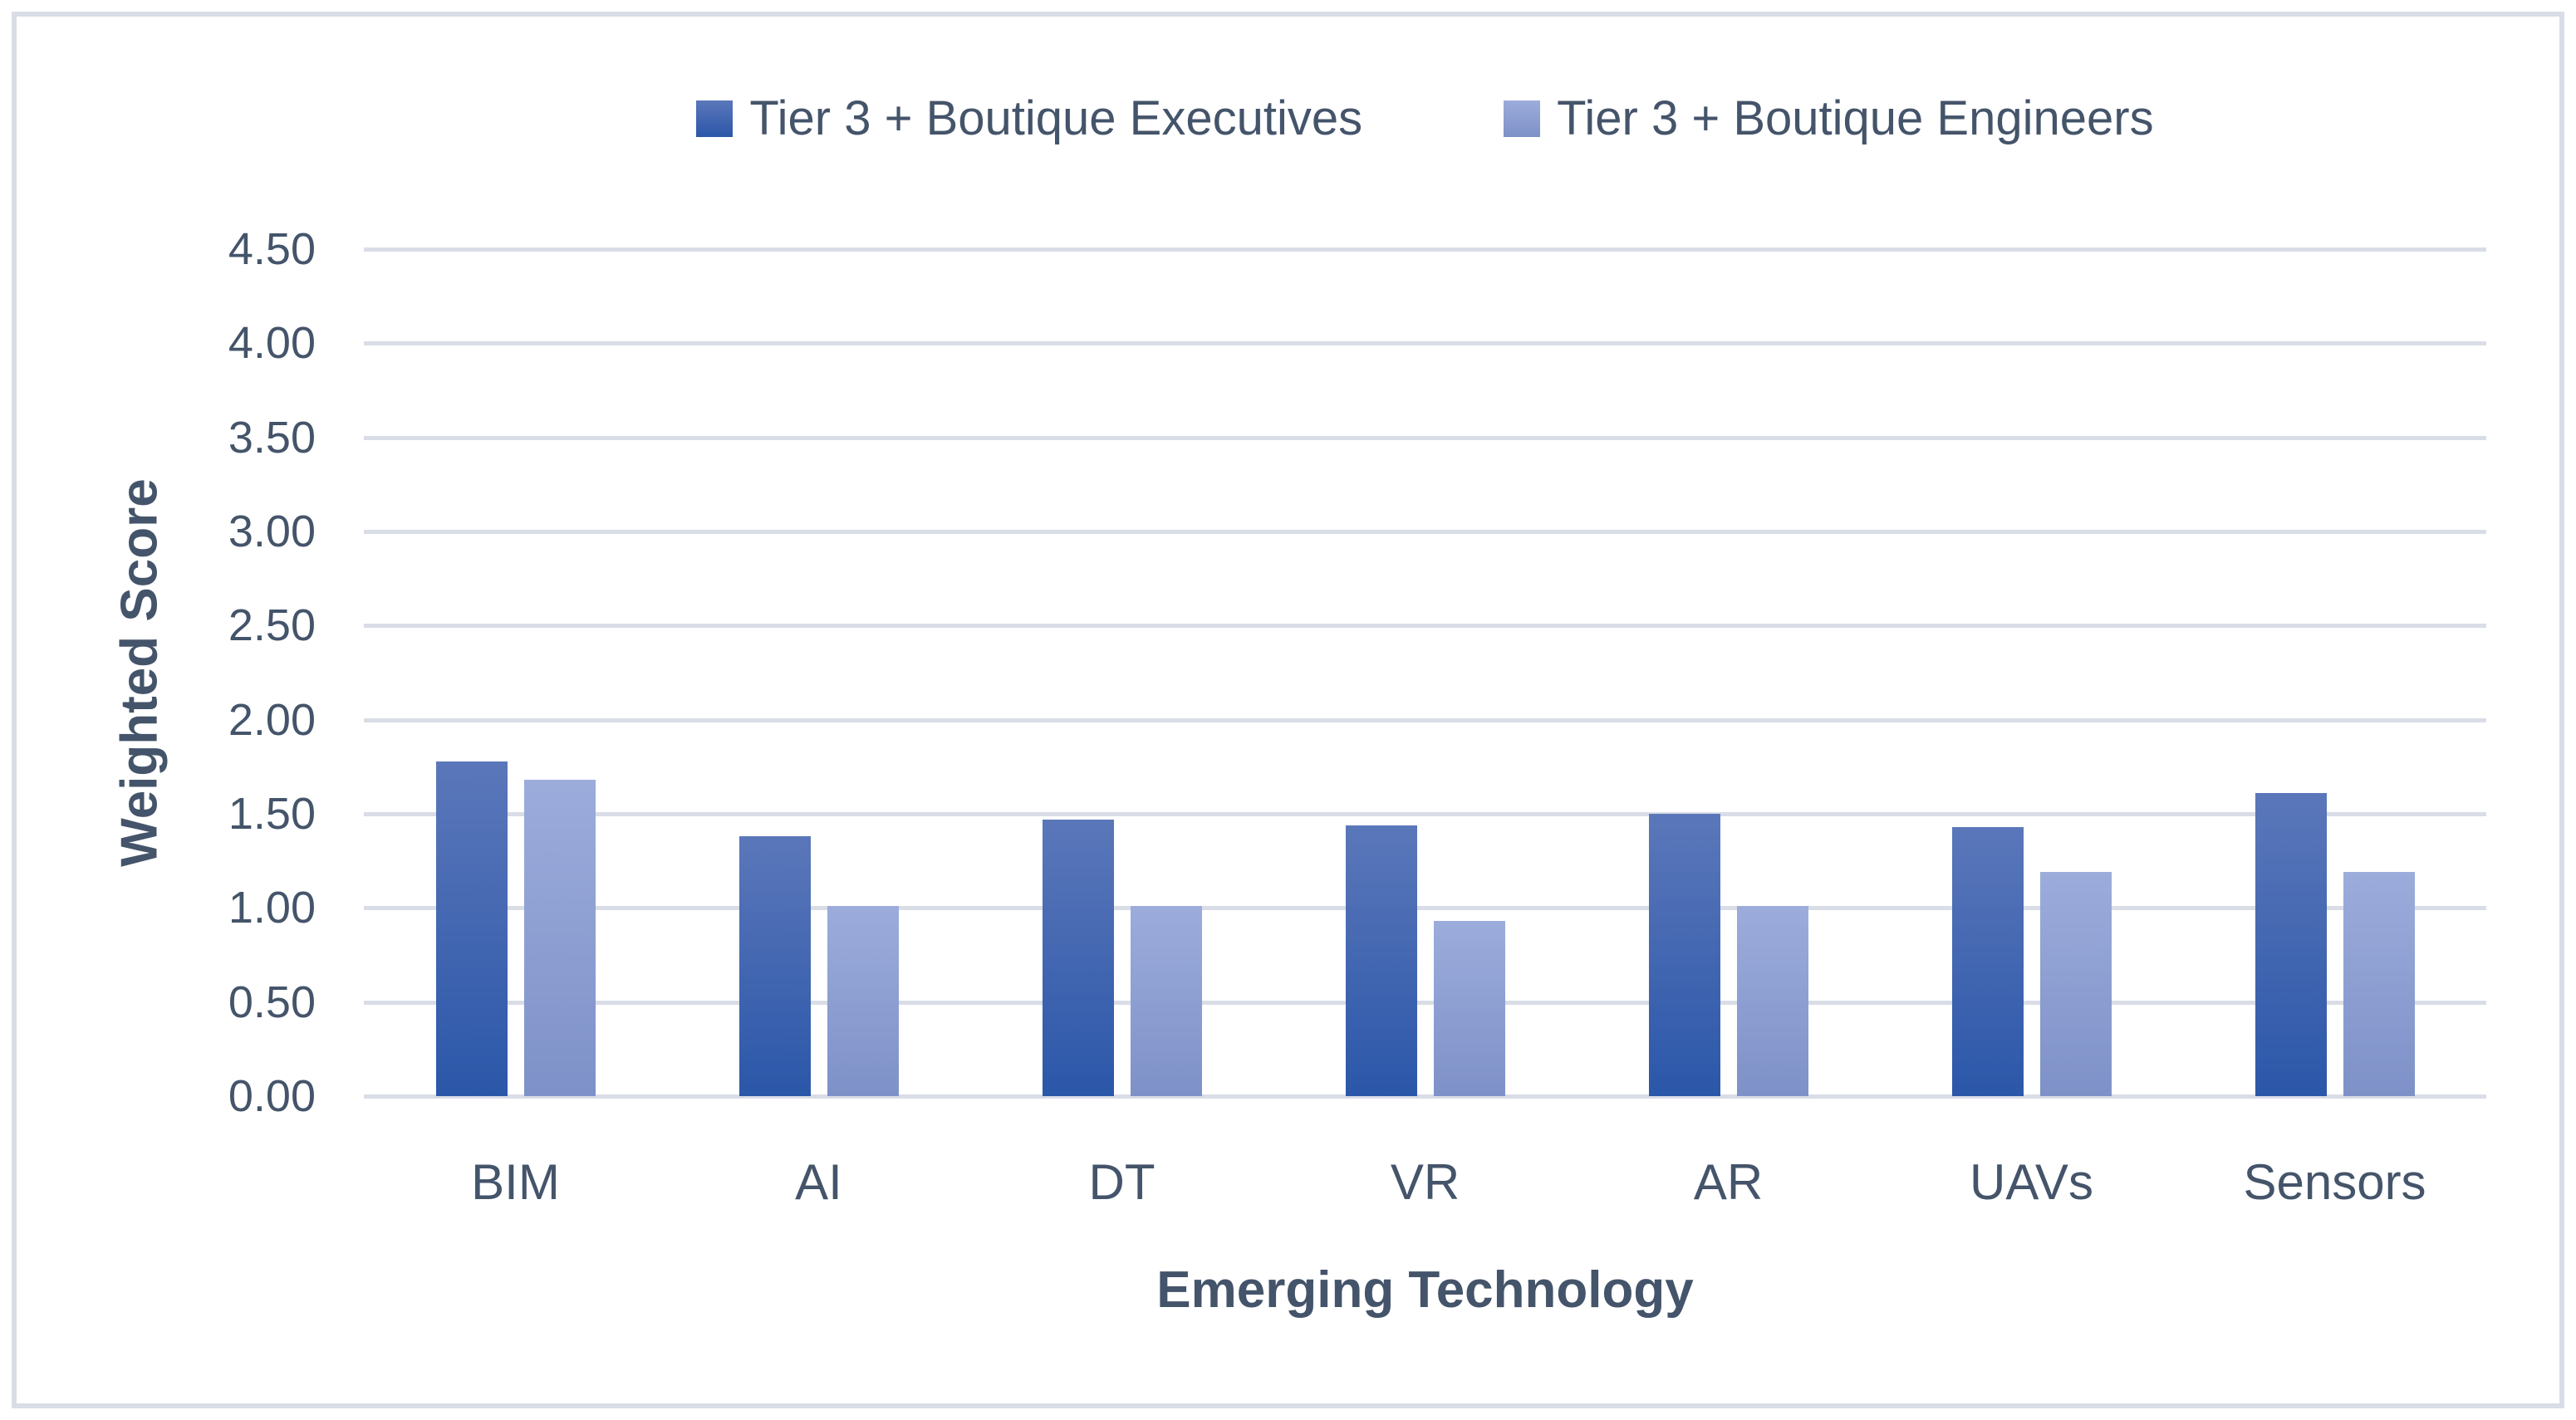 The width and height of the screenshot is (2576, 1420). Describe the element at coordinates (515, 672) in the screenshot. I see `bar-group-bim` at that location.